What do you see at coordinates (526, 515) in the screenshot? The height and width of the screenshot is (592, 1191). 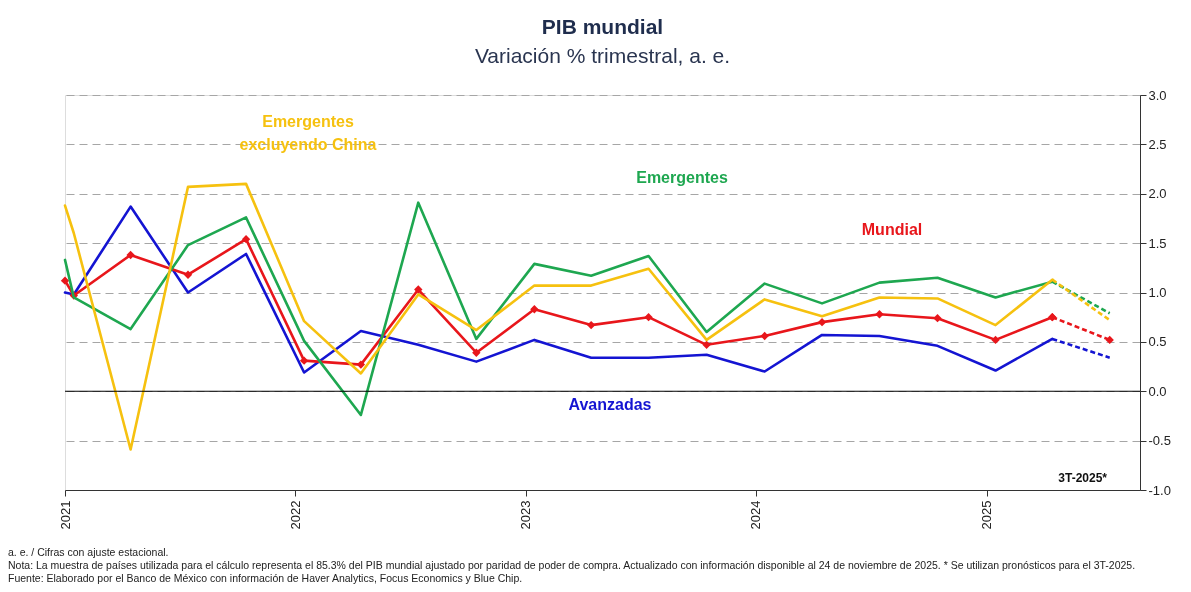 I see `x-tick-label: 2023` at bounding box center [526, 515].